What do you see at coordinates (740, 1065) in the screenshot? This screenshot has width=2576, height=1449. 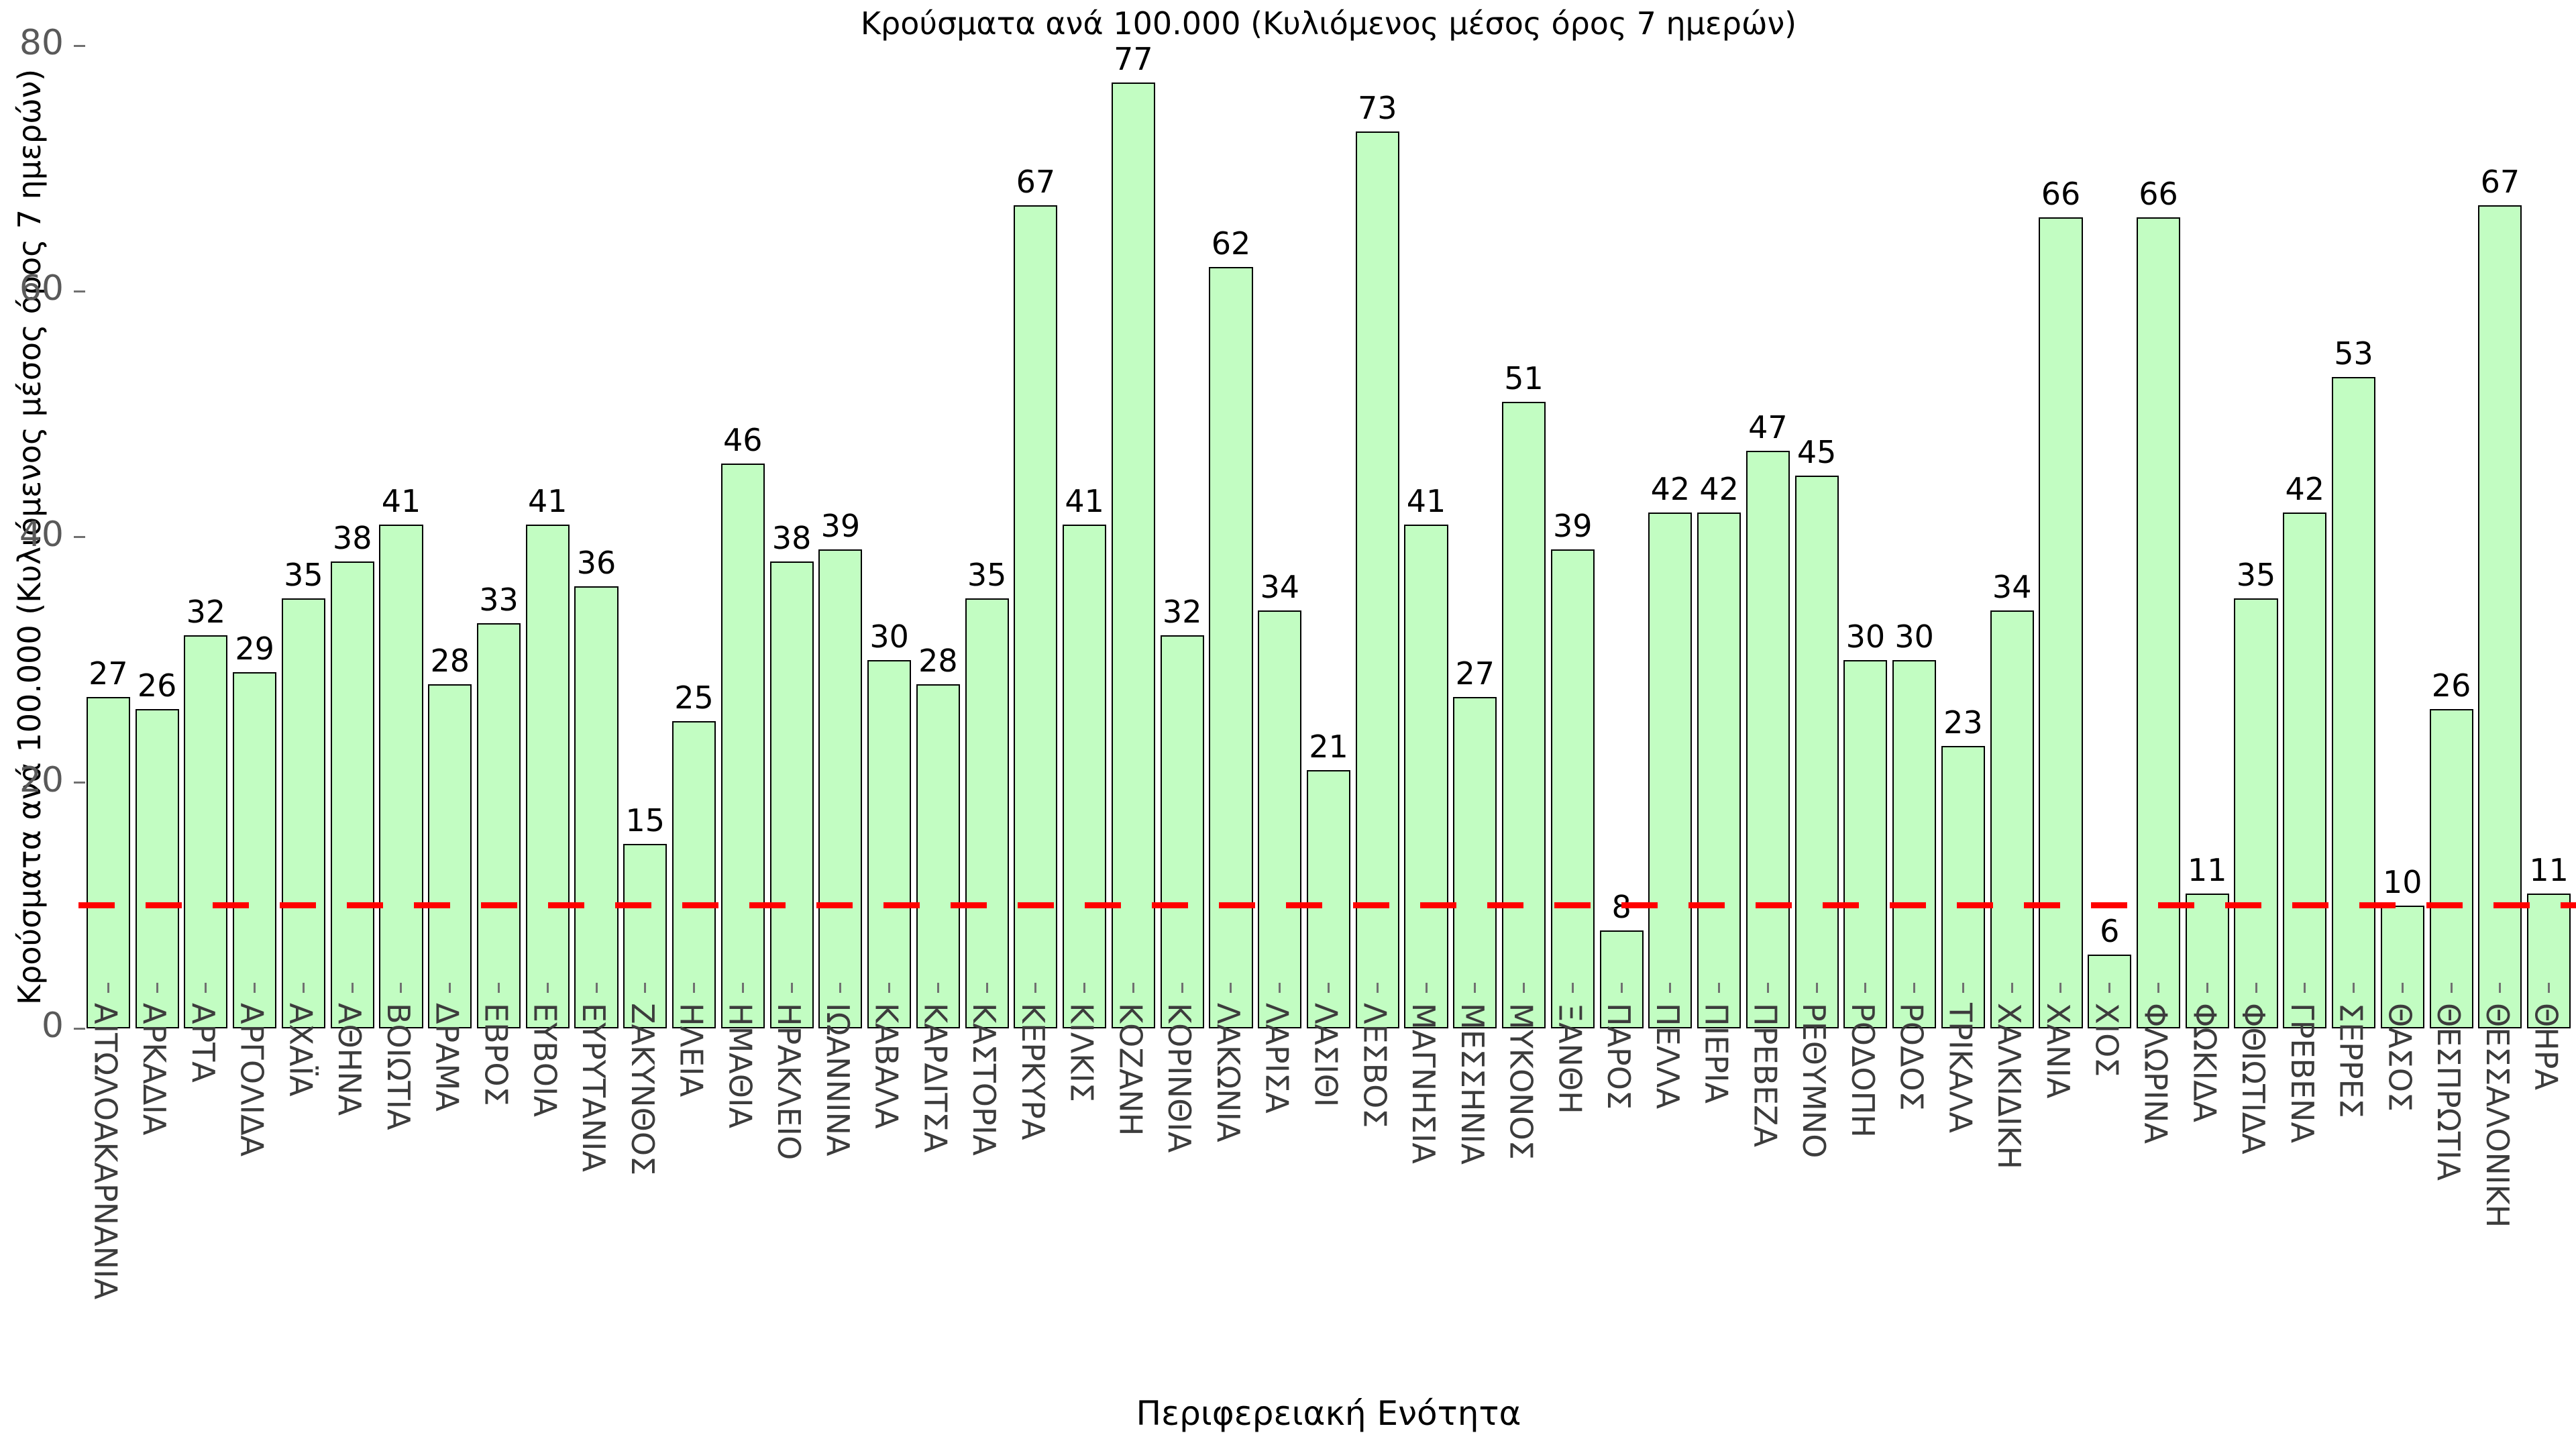 I see `x-category-label: ΗΜΑΘΙΑ` at bounding box center [740, 1065].